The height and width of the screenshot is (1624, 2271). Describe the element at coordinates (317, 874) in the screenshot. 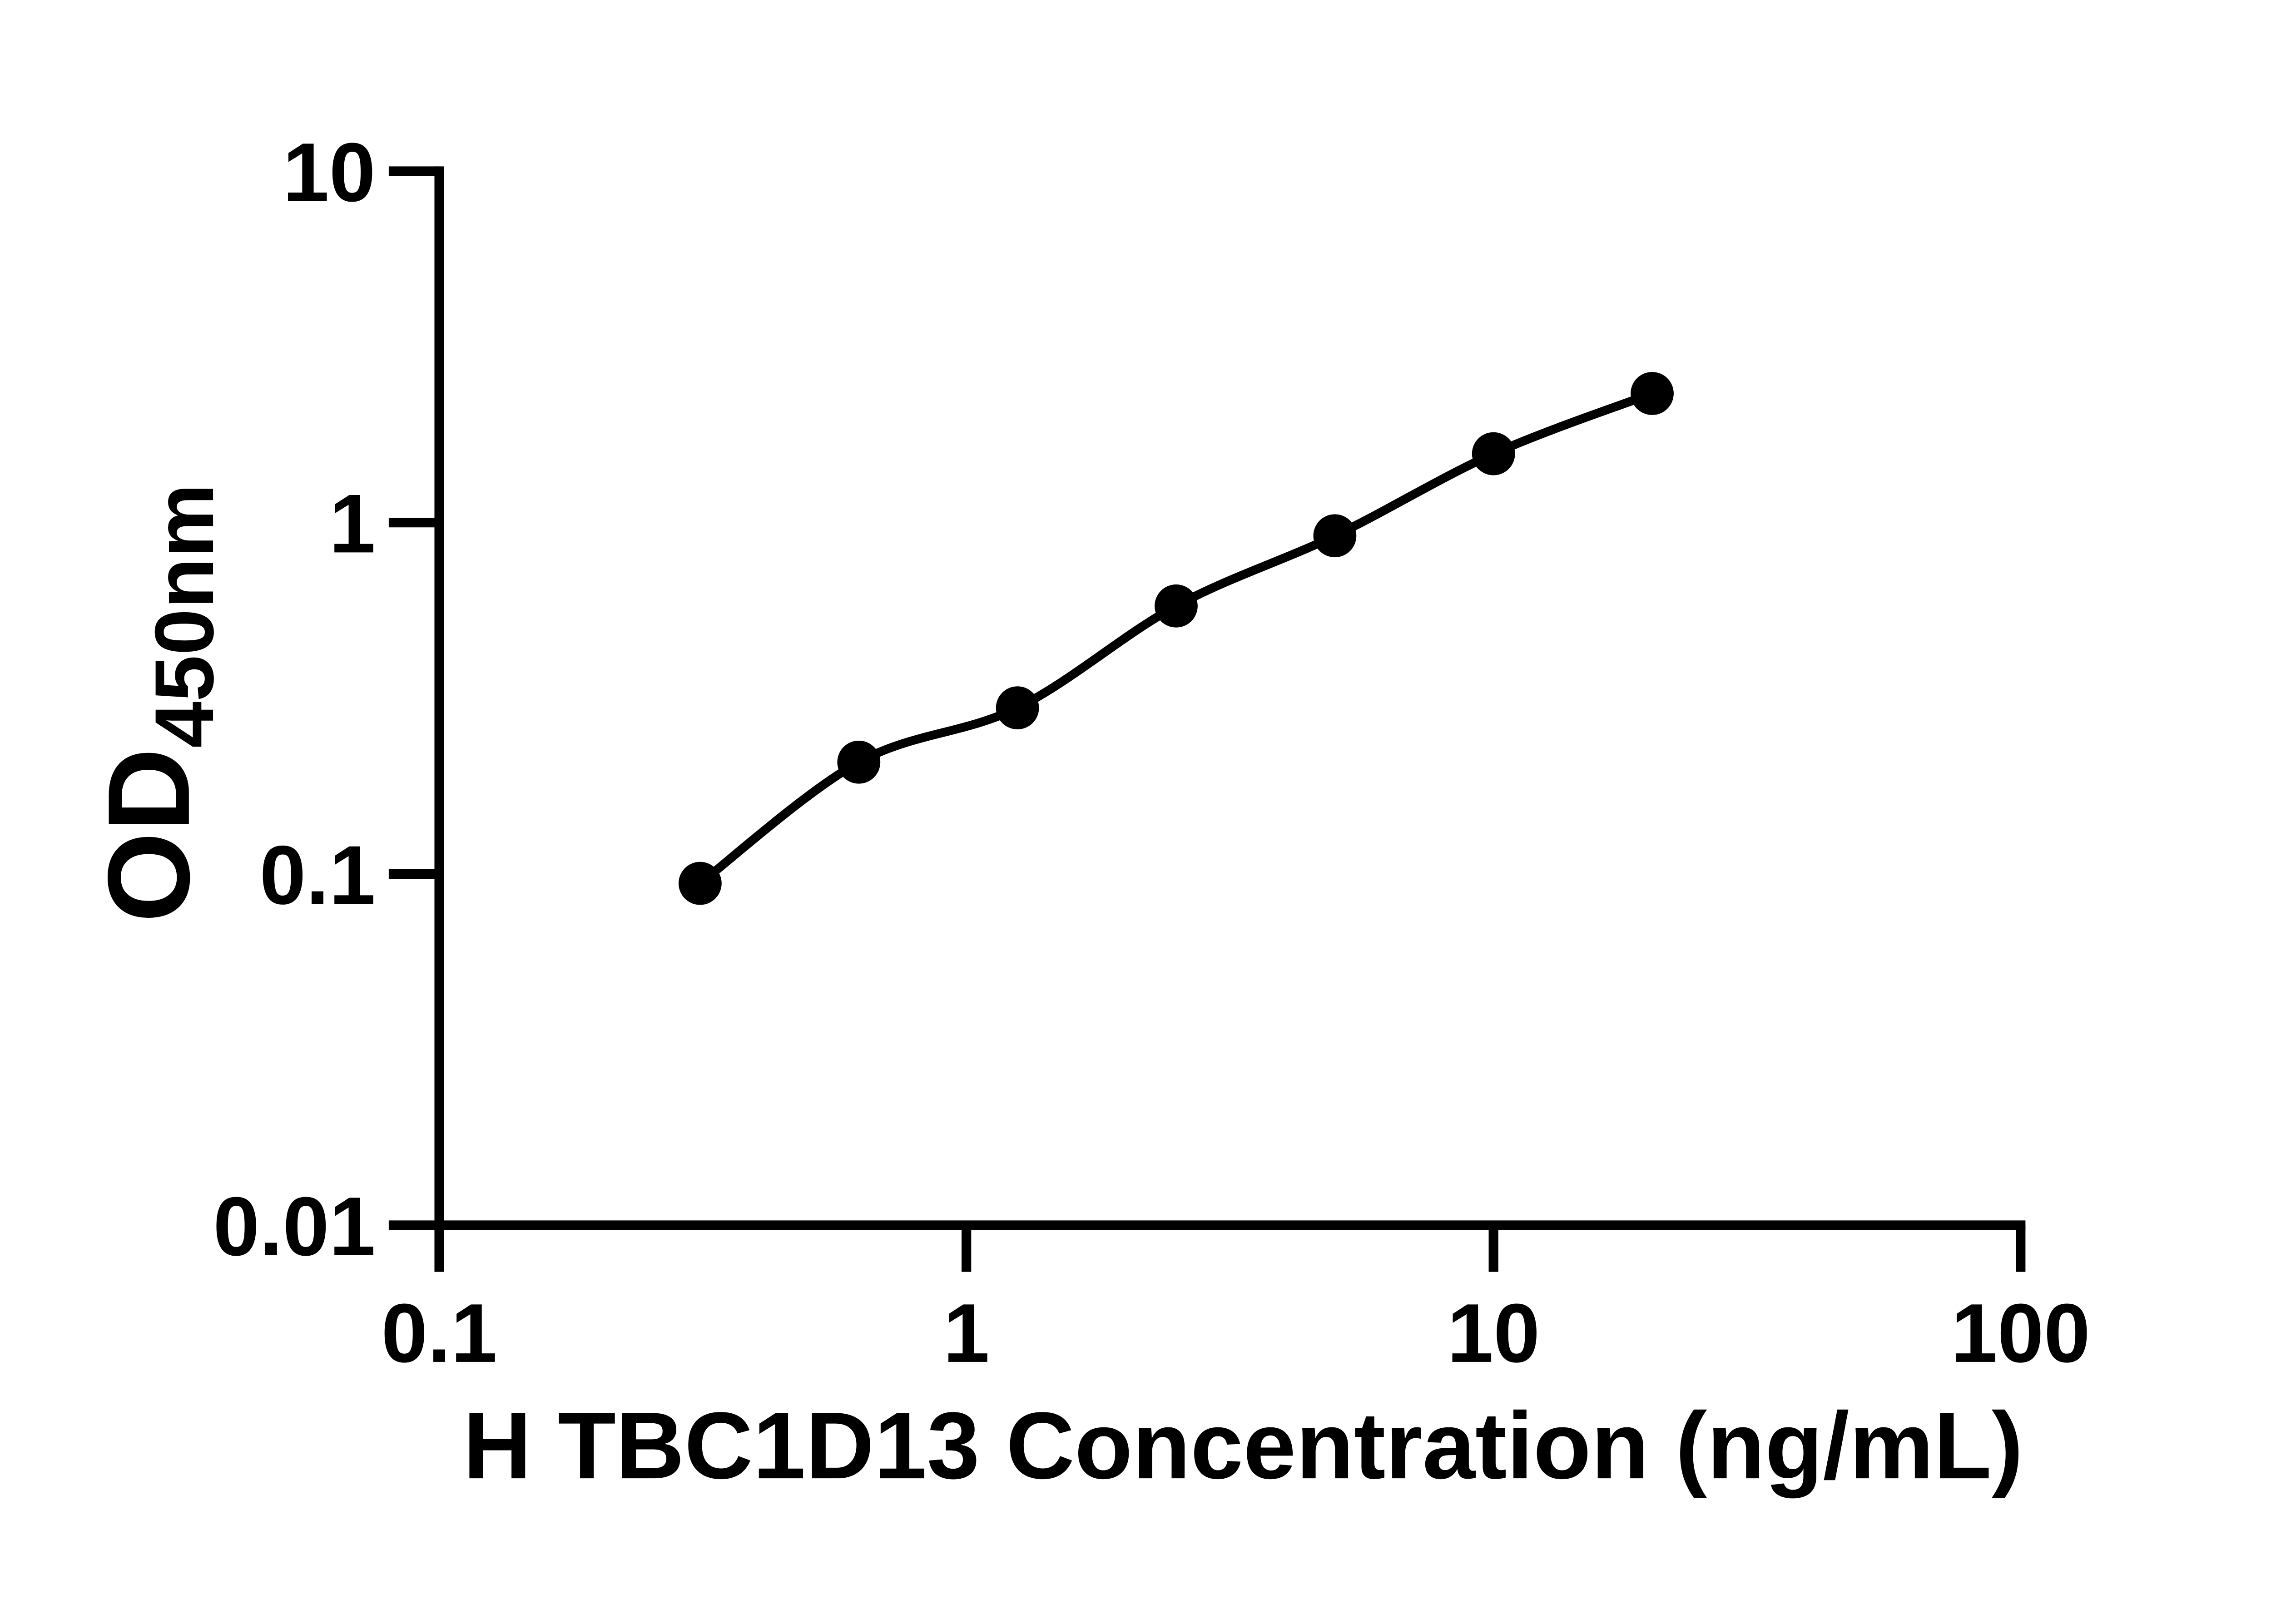

I see `y-tick-label: 0.1` at that location.